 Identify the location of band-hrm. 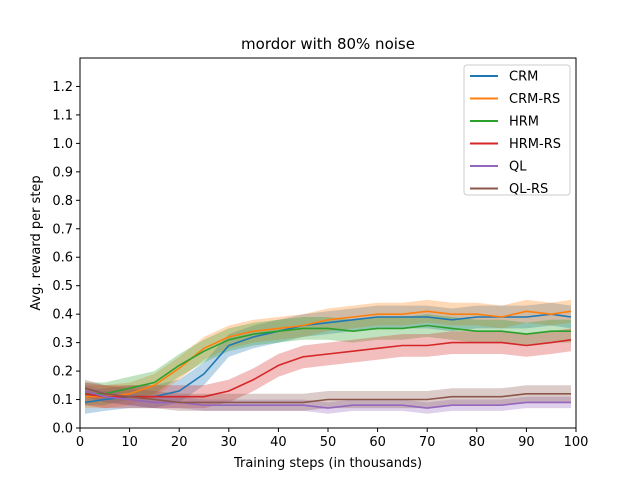
(328, 360).